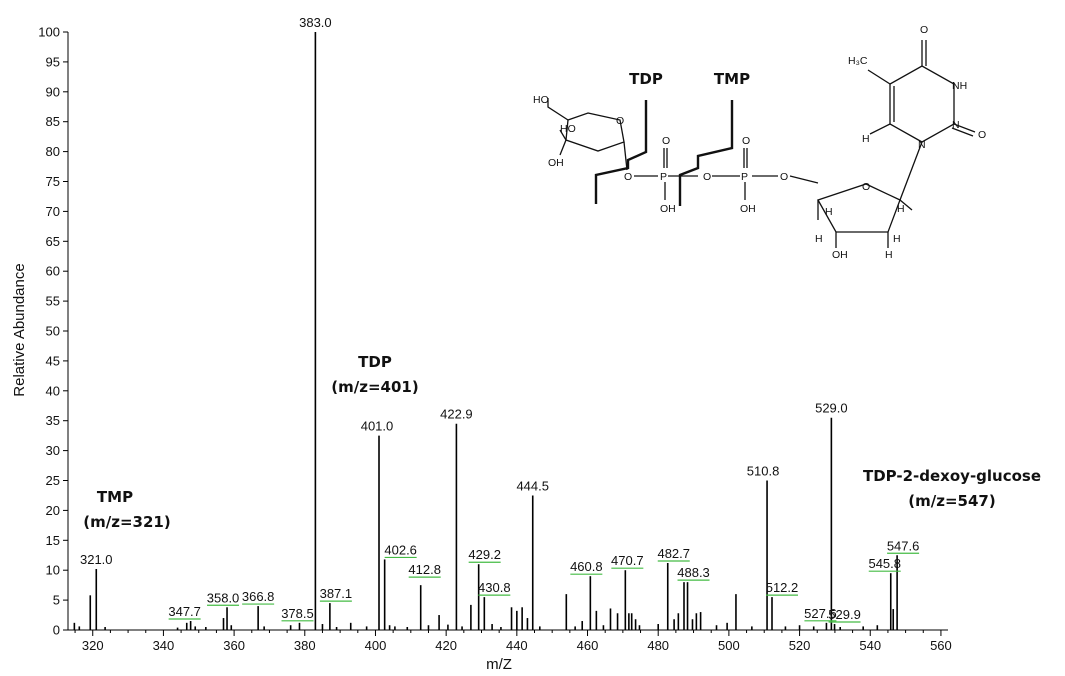 The width and height of the screenshot is (1065, 676). Describe the element at coordinates (164, 645) in the screenshot. I see `x-tick-label: 340` at that location.